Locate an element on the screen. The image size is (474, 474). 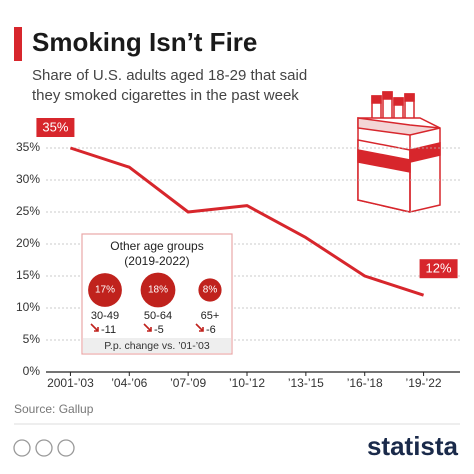
chart-subtitle: they smoked cigarettes in the past week is located at coordinates (165, 95).